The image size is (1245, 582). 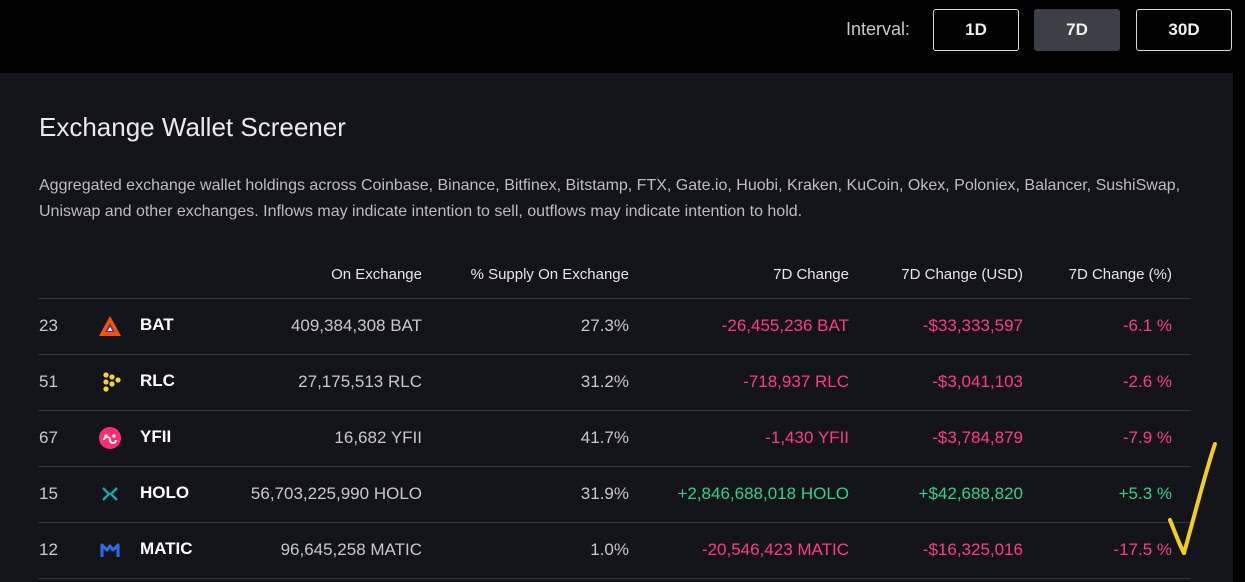 I want to click on row-on-exchange: 27,175,513 RLC, so click(x=360, y=381).